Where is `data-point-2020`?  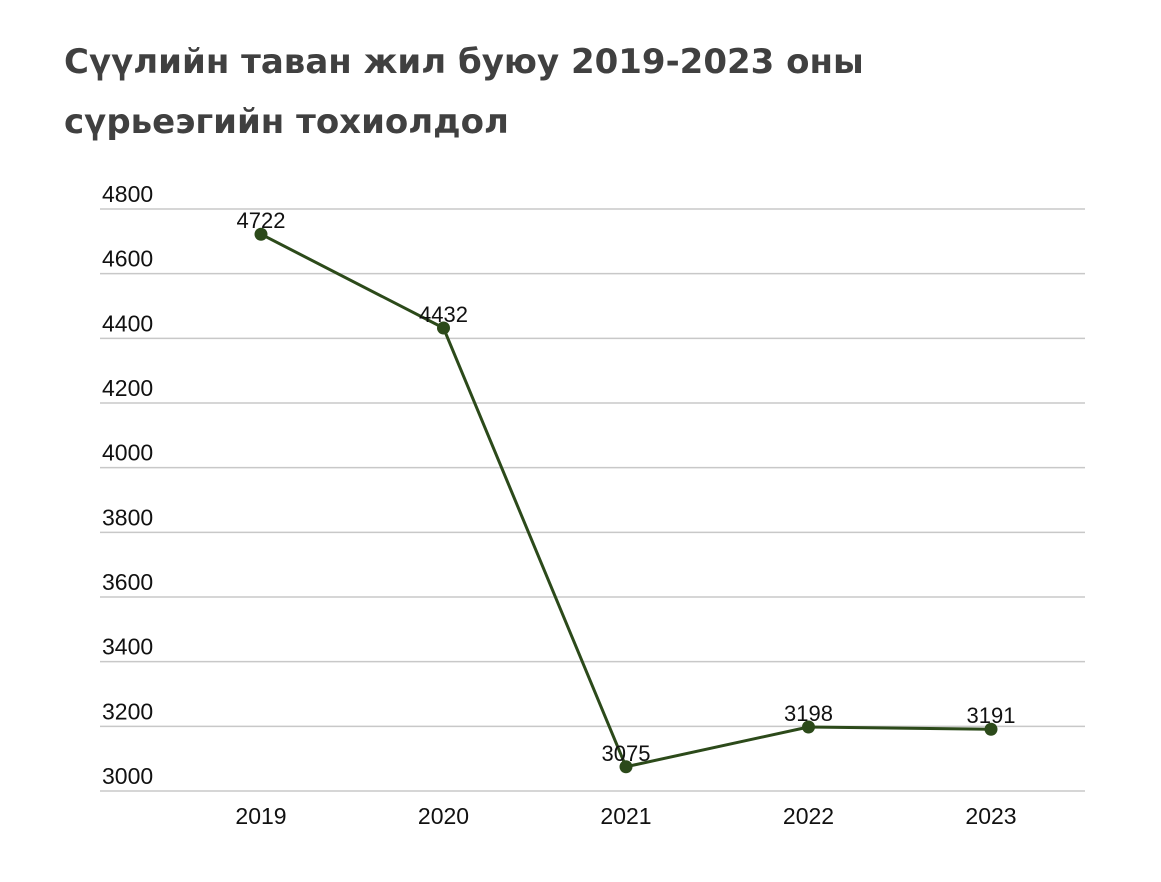
data-point-2020 is located at coordinates (443, 328).